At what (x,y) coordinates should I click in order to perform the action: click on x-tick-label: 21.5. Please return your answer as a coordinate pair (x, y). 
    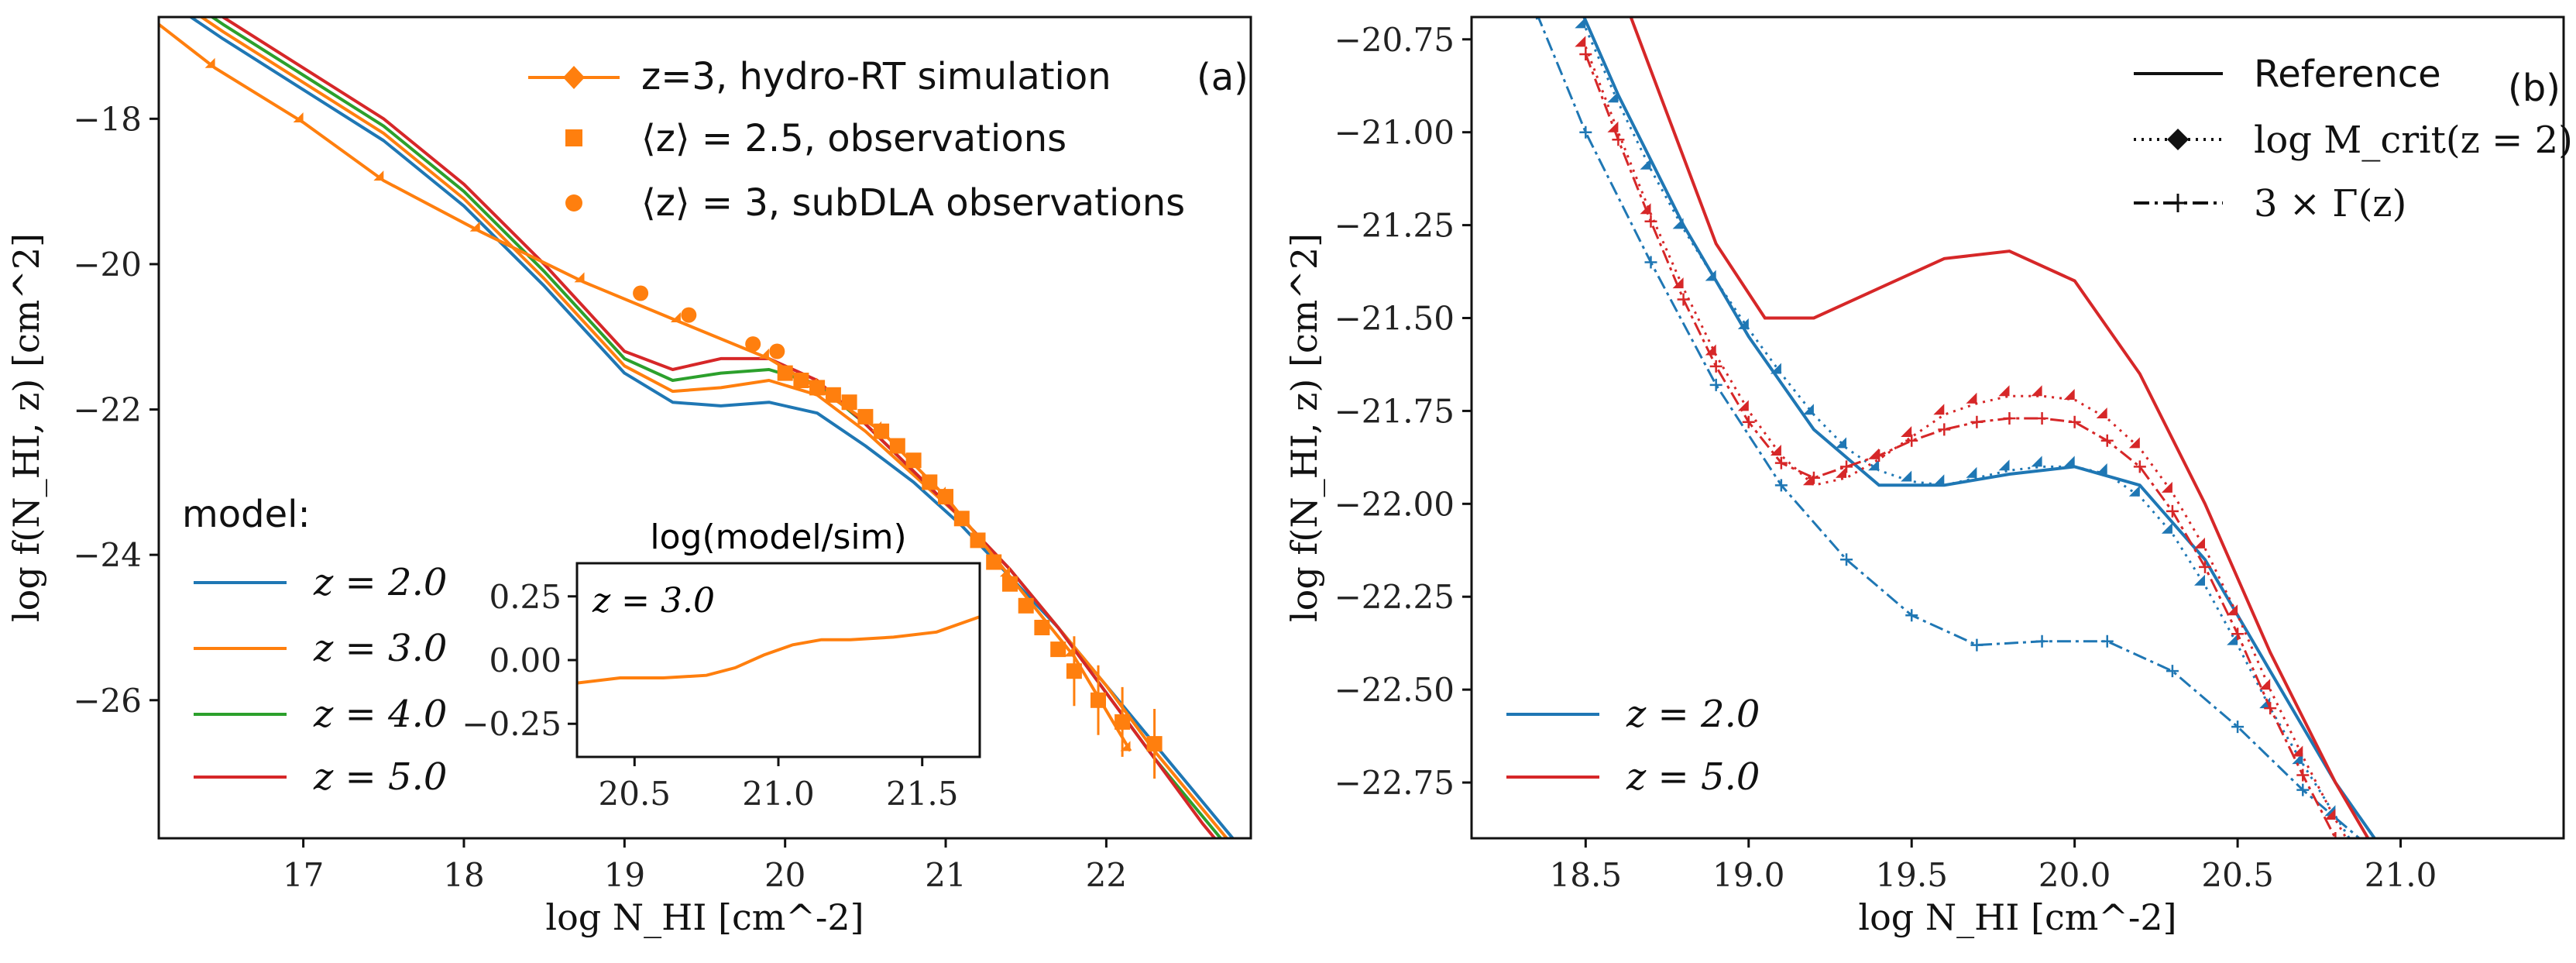
    Looking at the image, I should click on (923, 794).